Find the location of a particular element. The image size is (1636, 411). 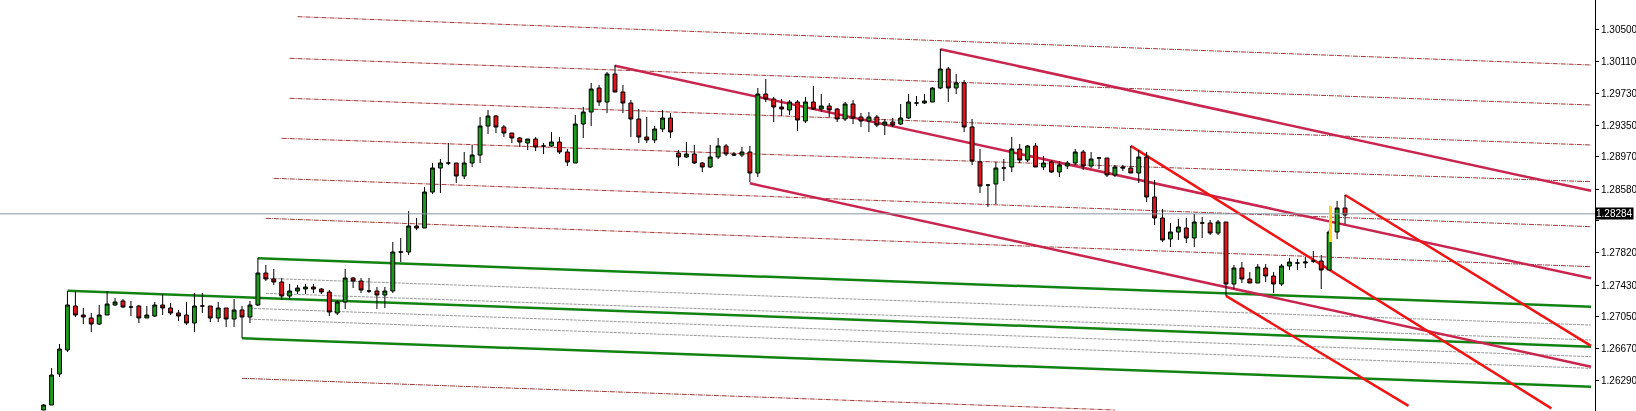

y-tick-label: 1.27050 is located at coordinates (1618, 317).